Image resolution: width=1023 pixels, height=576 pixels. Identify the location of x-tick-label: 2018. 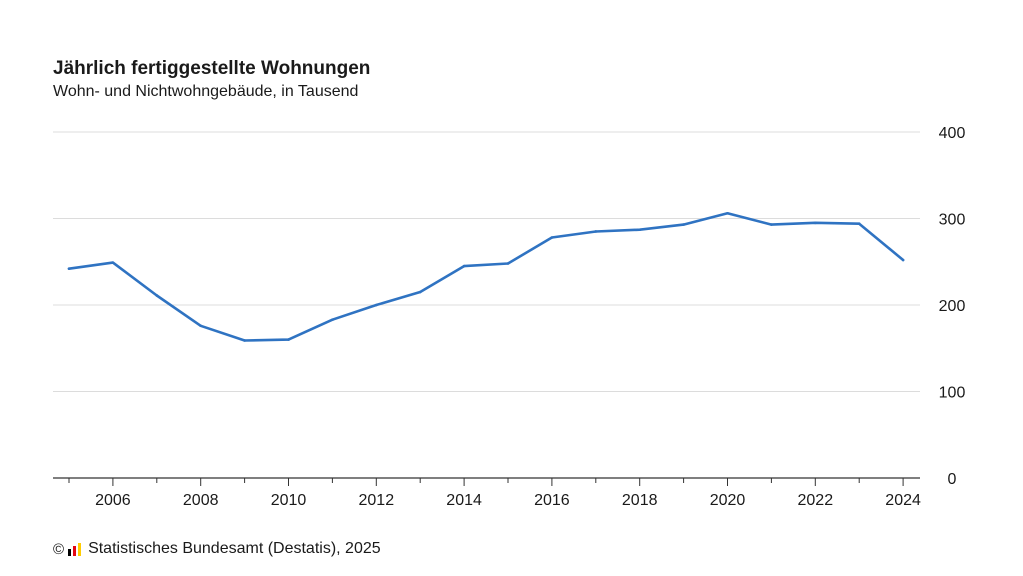
(640, 500).